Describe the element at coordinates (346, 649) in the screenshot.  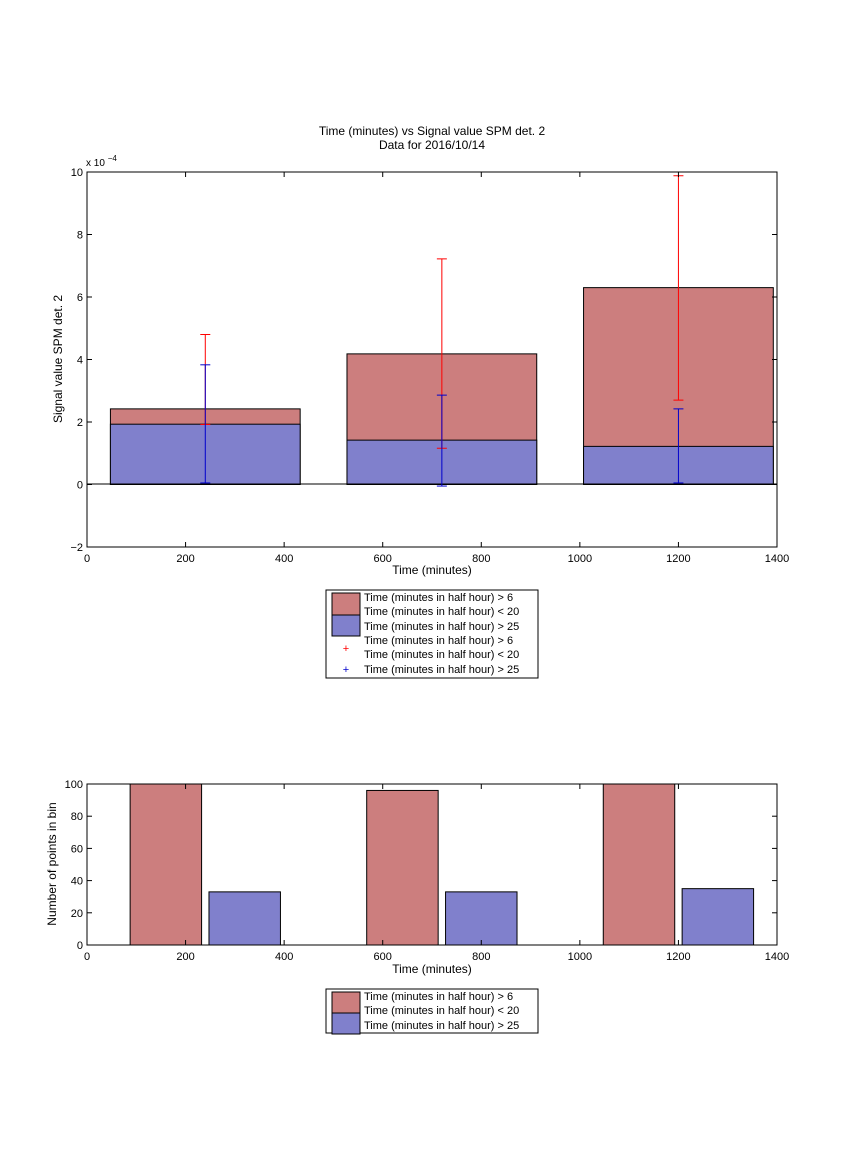
I see `legend-marker-red: +` at that location.